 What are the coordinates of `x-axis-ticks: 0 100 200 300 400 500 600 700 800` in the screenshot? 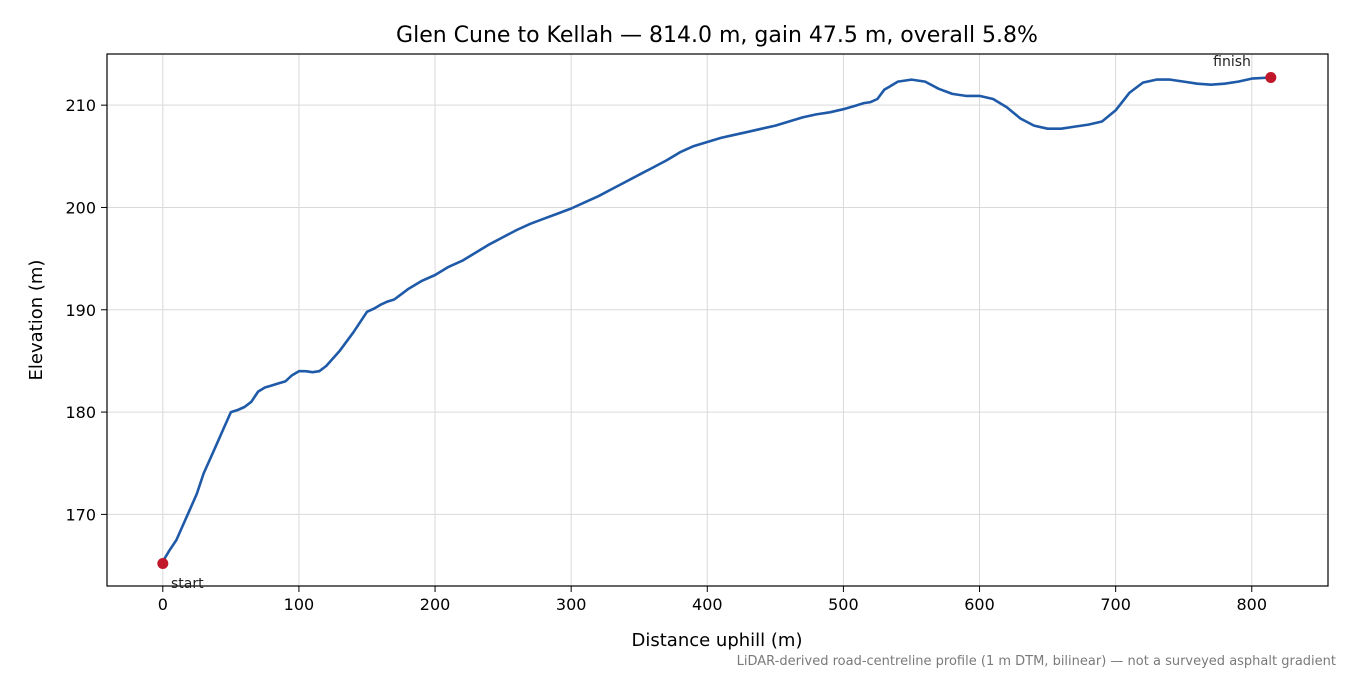 It's located at (712, 600).